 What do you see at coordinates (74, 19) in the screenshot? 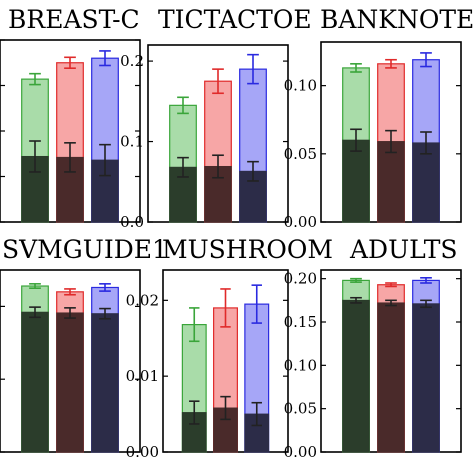
I see `panel-title: BREAST-C` at bounding box center [74, 19].